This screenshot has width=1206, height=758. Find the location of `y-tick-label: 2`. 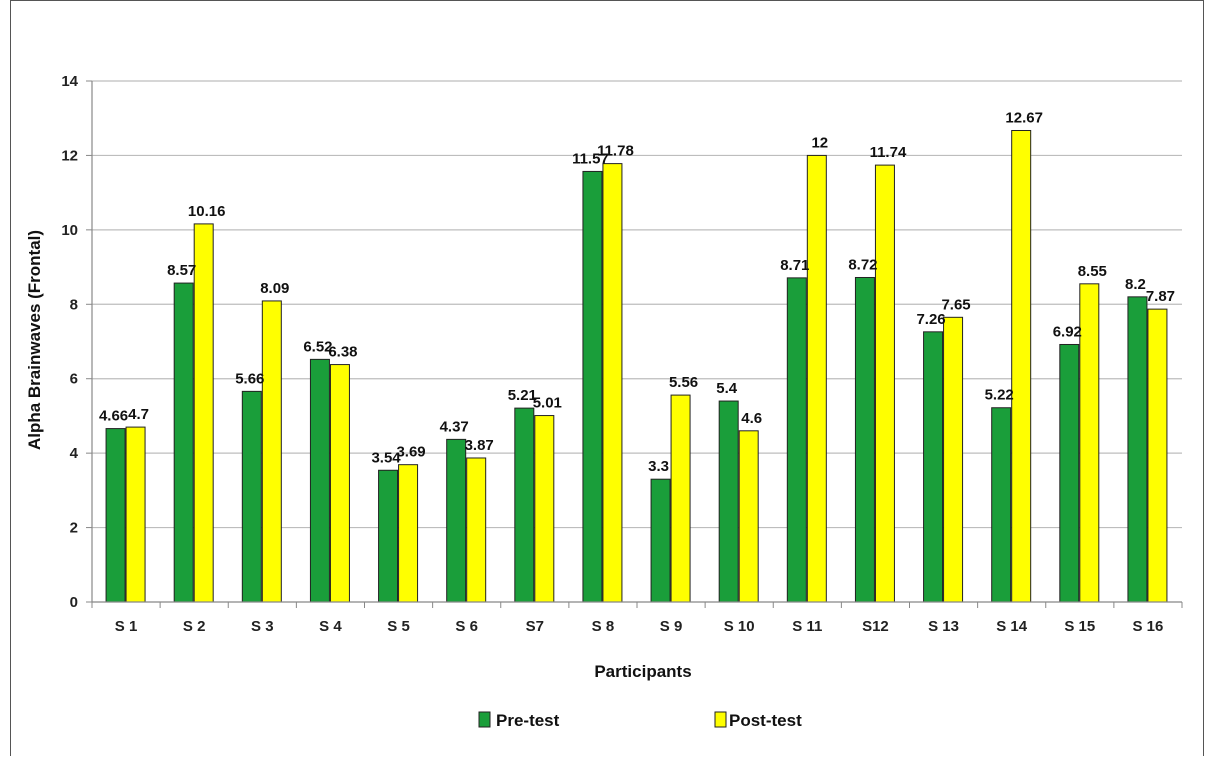

y-tick-label: 2 is located at coordinates (74, 528).